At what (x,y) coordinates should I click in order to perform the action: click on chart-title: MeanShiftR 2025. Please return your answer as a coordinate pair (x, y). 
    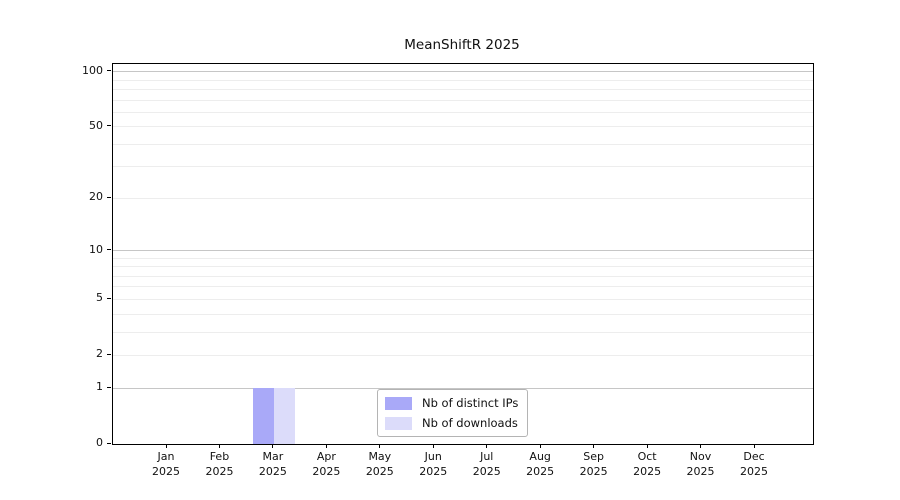
    Looking at the image, I should click on (462, 45).